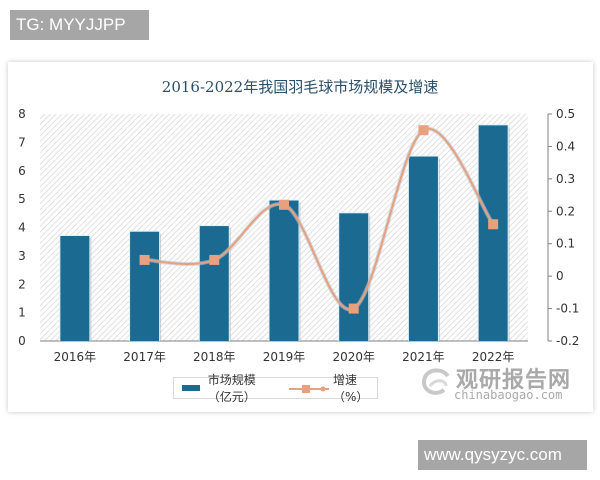 This screenshot has height=480, width=600. I want to click on swirl-logo-icon, so click(435, 381).